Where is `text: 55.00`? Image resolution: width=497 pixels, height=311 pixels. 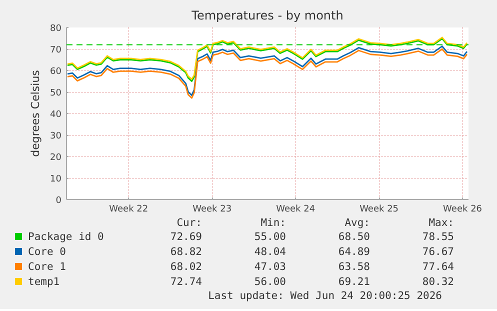 text: 55.00 is located at coordinates (269, 237).